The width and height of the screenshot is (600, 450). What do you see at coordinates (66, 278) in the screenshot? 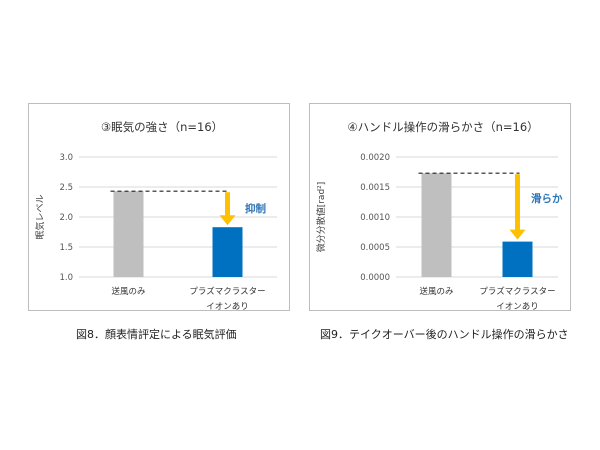
I see `y-tick-label: 1.0` at bounding box center [66, 278].